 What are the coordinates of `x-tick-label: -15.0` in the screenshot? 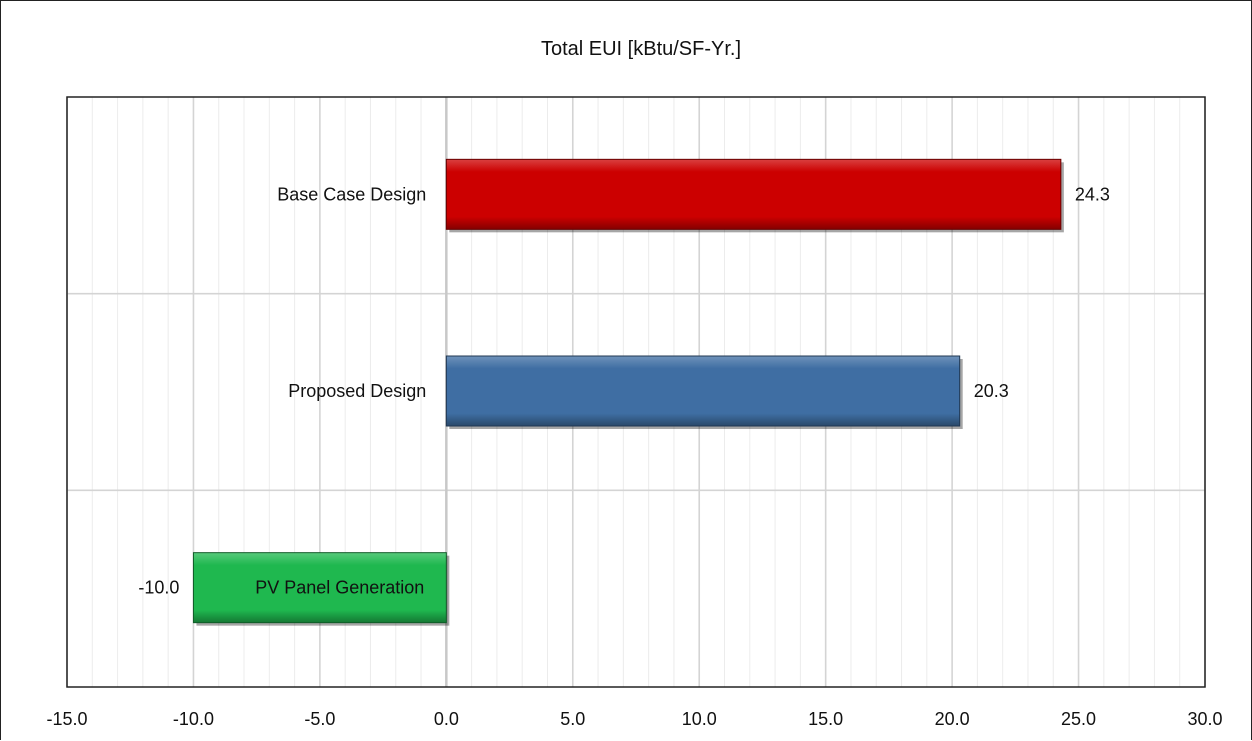 It's located at (66, 719).